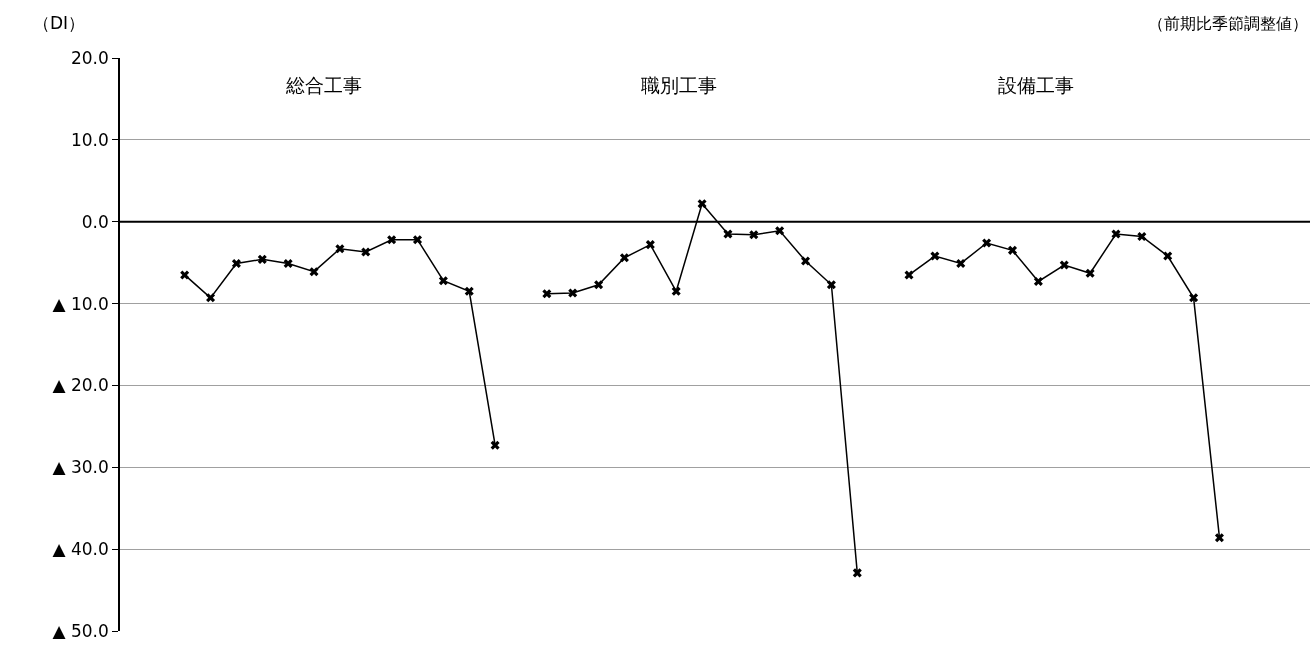  Describe the element at coordinates (679, 85) in the screenshot. I see `annotation: 職別工事` at that location.